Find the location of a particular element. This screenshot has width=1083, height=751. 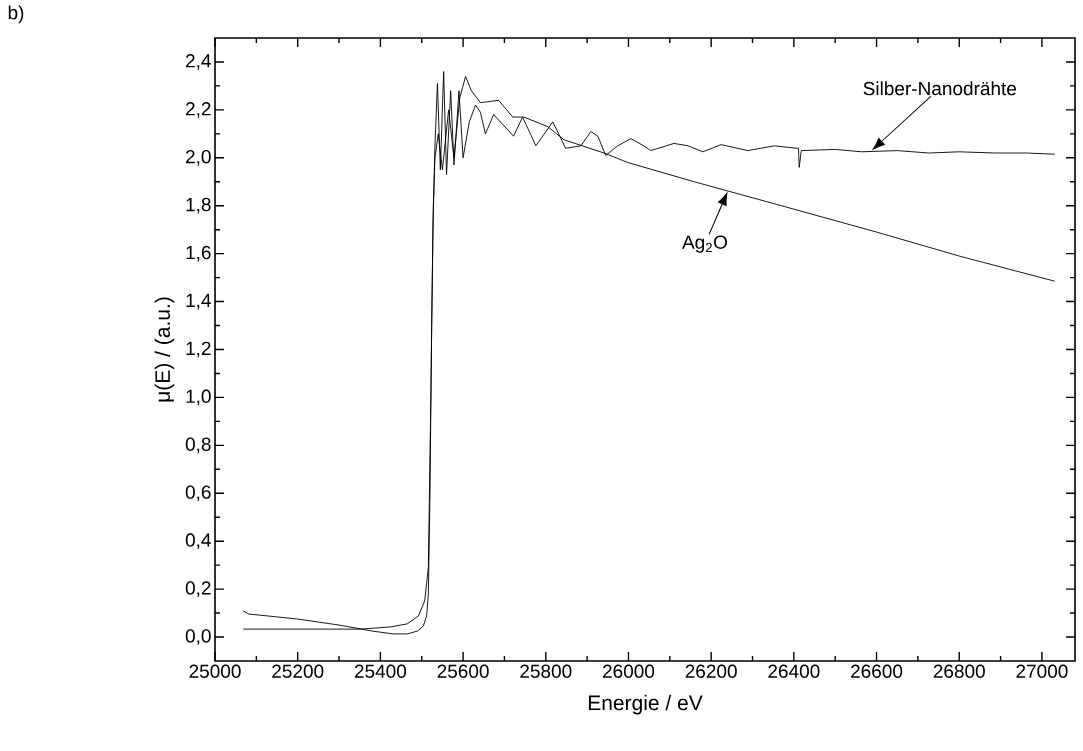

x-tick-label: 26800 is located at coordinates (959, 671).